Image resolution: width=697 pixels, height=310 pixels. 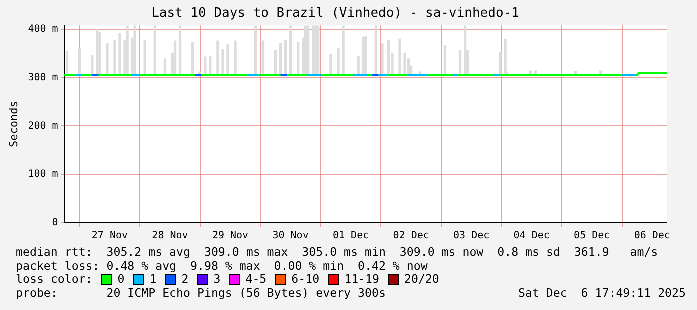 What do you see at coordinates (338, 252) in the screenshot?
I see `text: median rtt: 305.2 ms avg 309.0 ms max 305.0 ms min 309.0 ms now 0.8 ms sd 361.9 am/s` at bounding box center [338, 252].